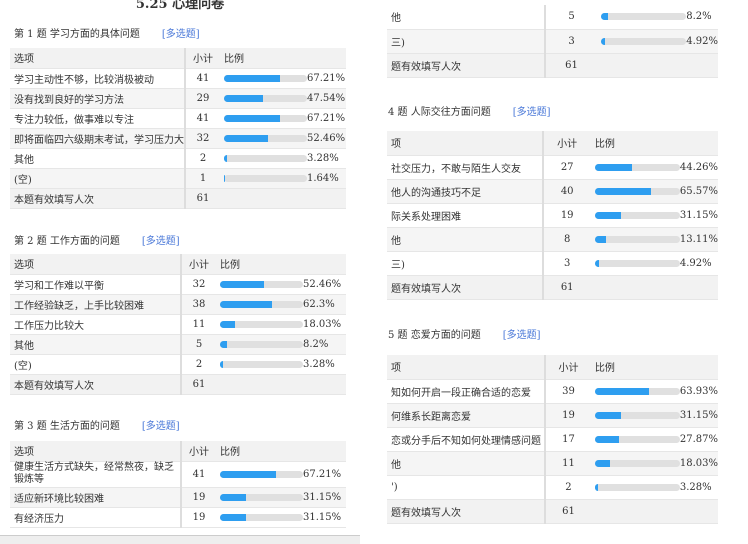  I want to click on table-row: 学习和工作难以平衡 32 52.46%, so click(178, 284).